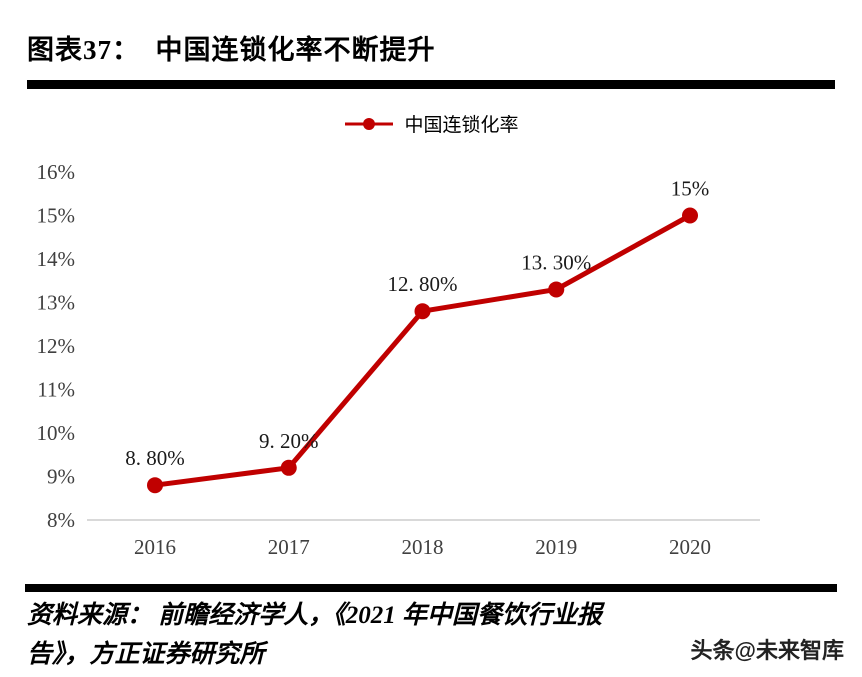 The image size is (862, 677). What do you see at coordinates (767, 650) in the screenshot?
I see `watermark: 头条@未来智库` at bounding box center [767, 650].